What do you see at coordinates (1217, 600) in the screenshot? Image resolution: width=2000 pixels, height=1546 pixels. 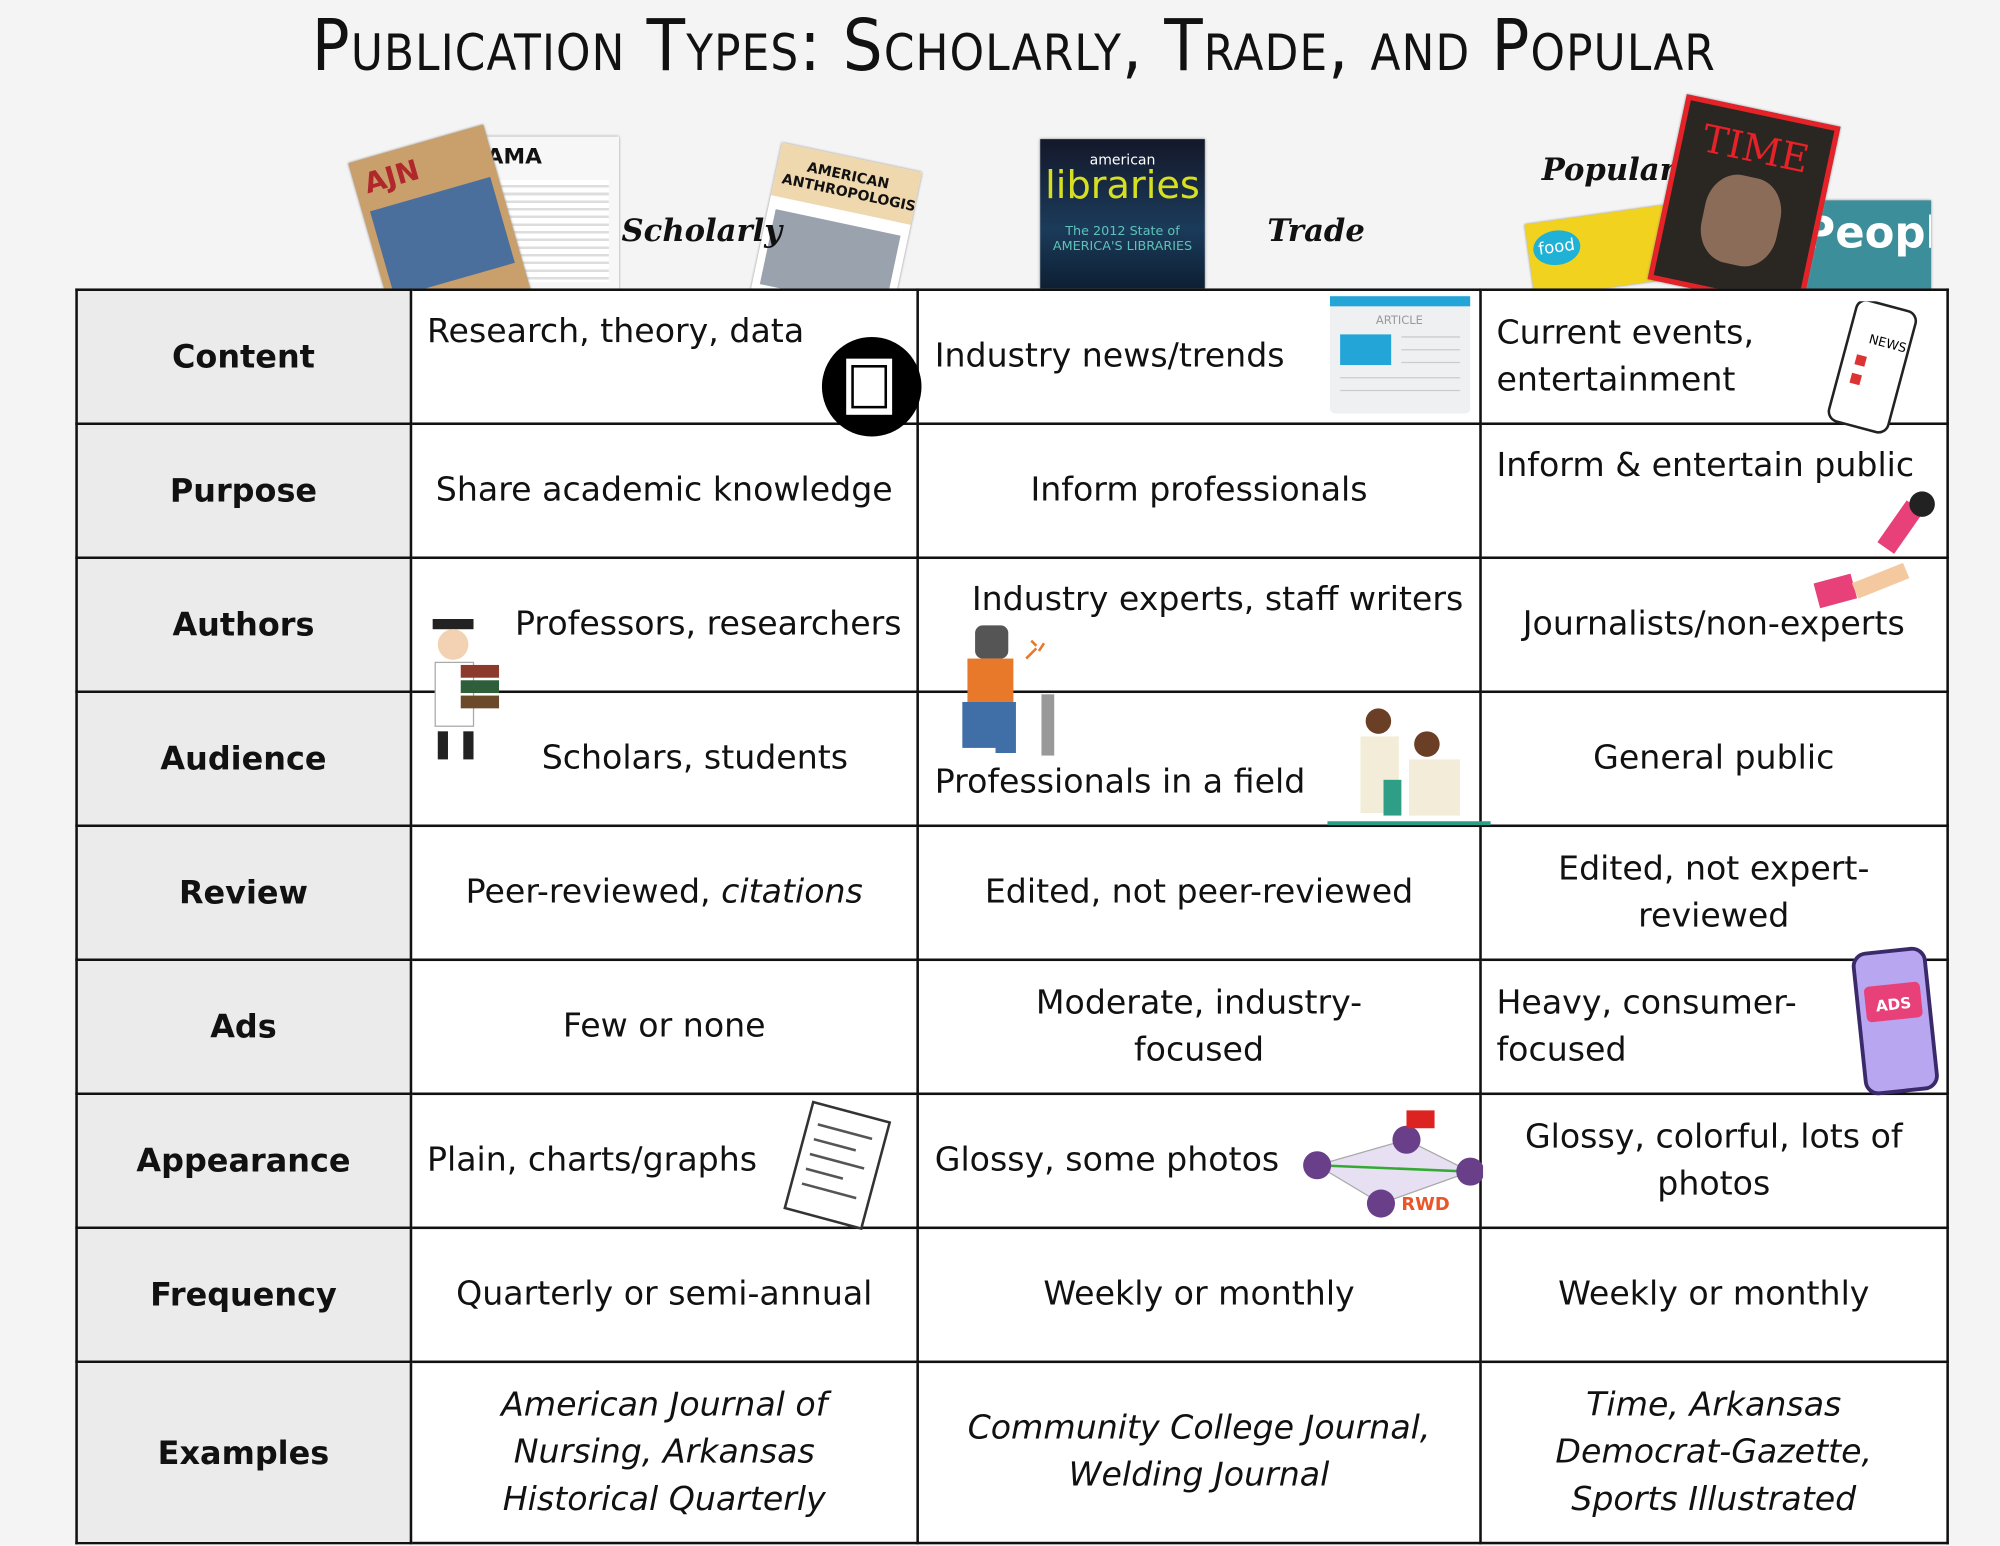 I see `cell-text: Industry experts, staff writers` at bounding box center [1217, 600].